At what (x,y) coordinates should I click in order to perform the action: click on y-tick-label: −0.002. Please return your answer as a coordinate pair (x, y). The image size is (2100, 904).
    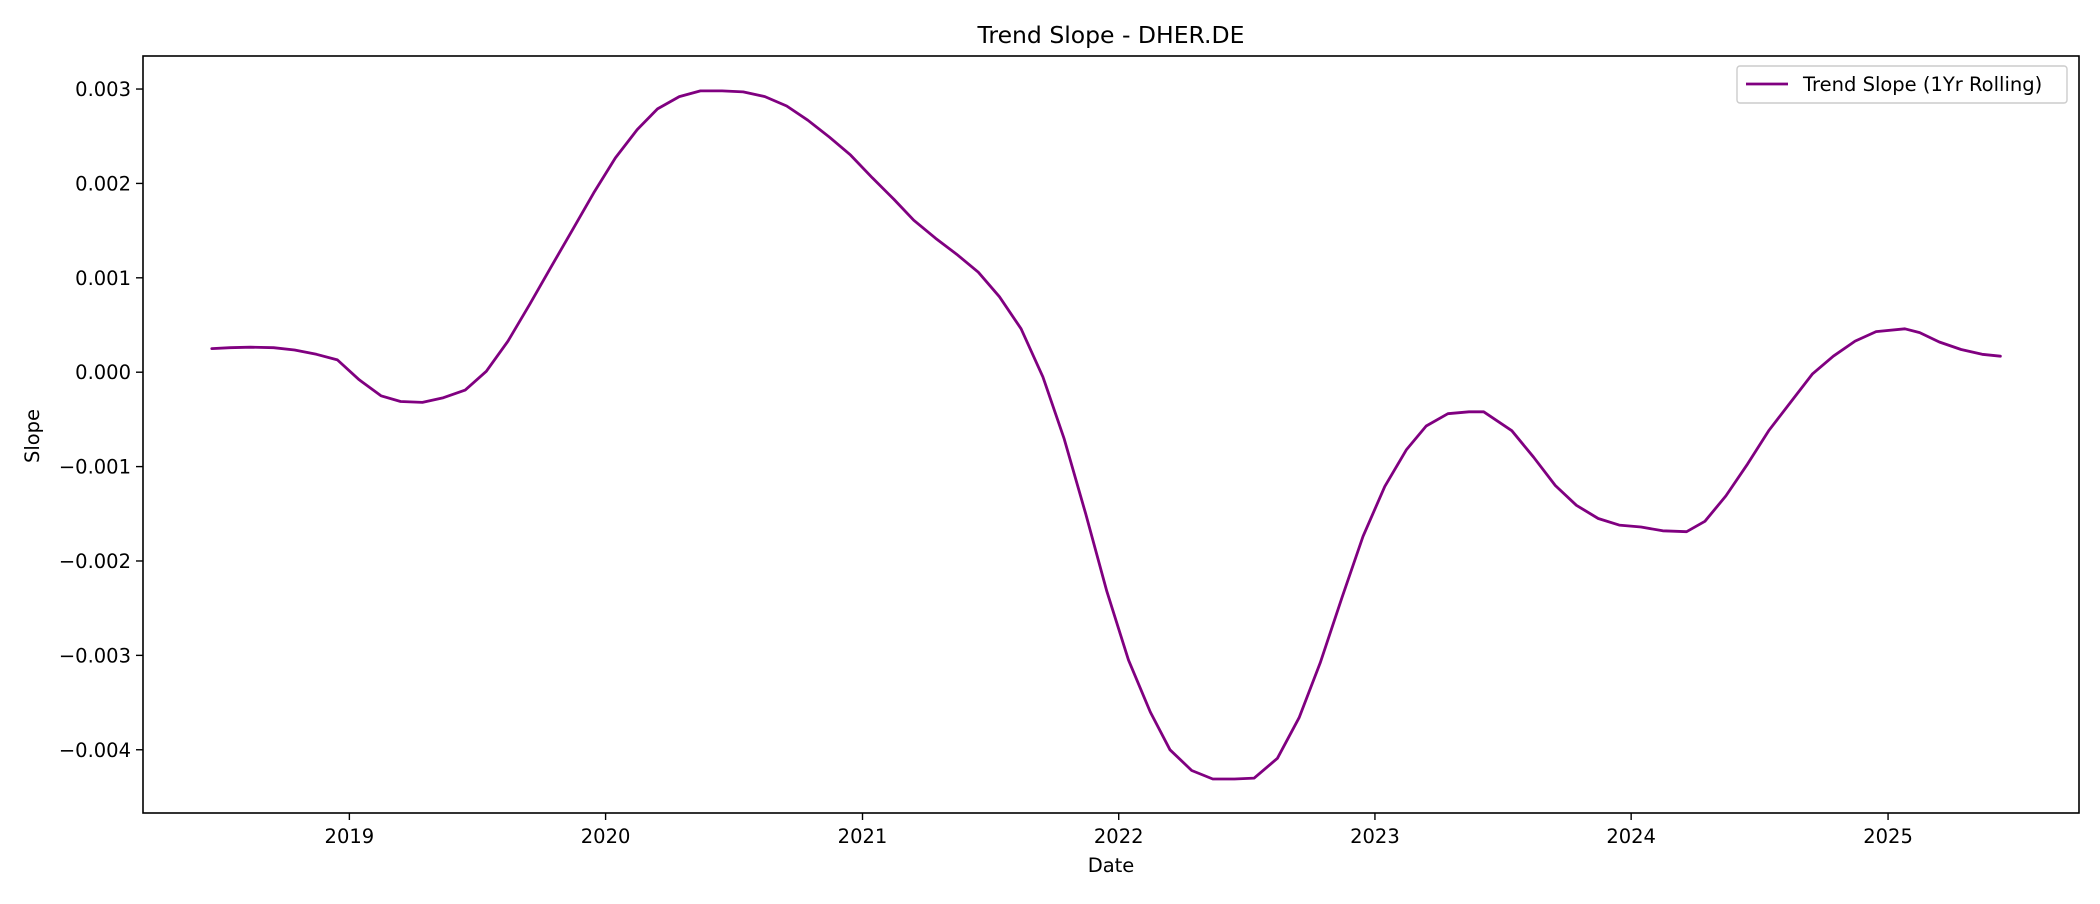
    Looking at the image, I should click on (95, 561).